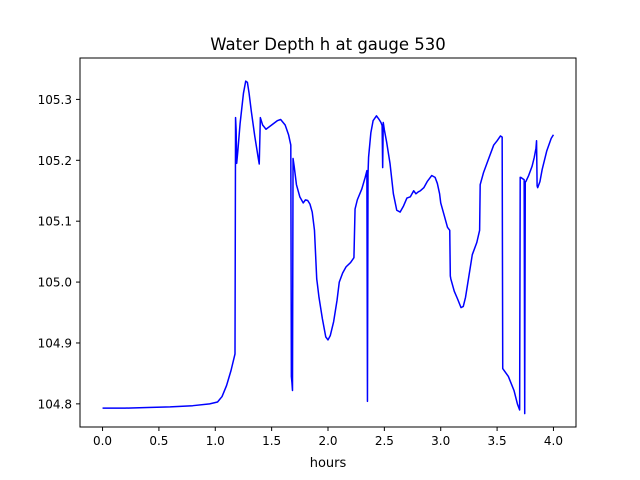 This screenshot has height=480, width=640. Describe the element at coordinates (327, 44) in the screenshot. I see `chart-title: Water Depth h at gauge 530` at that location.